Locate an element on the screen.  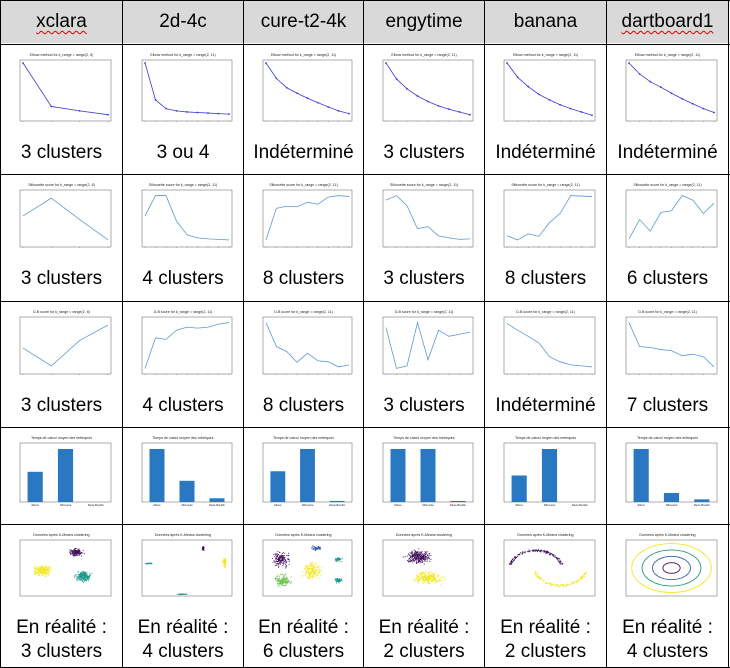
cell-caption: 4 clusters is located at coordinates (183, 405).